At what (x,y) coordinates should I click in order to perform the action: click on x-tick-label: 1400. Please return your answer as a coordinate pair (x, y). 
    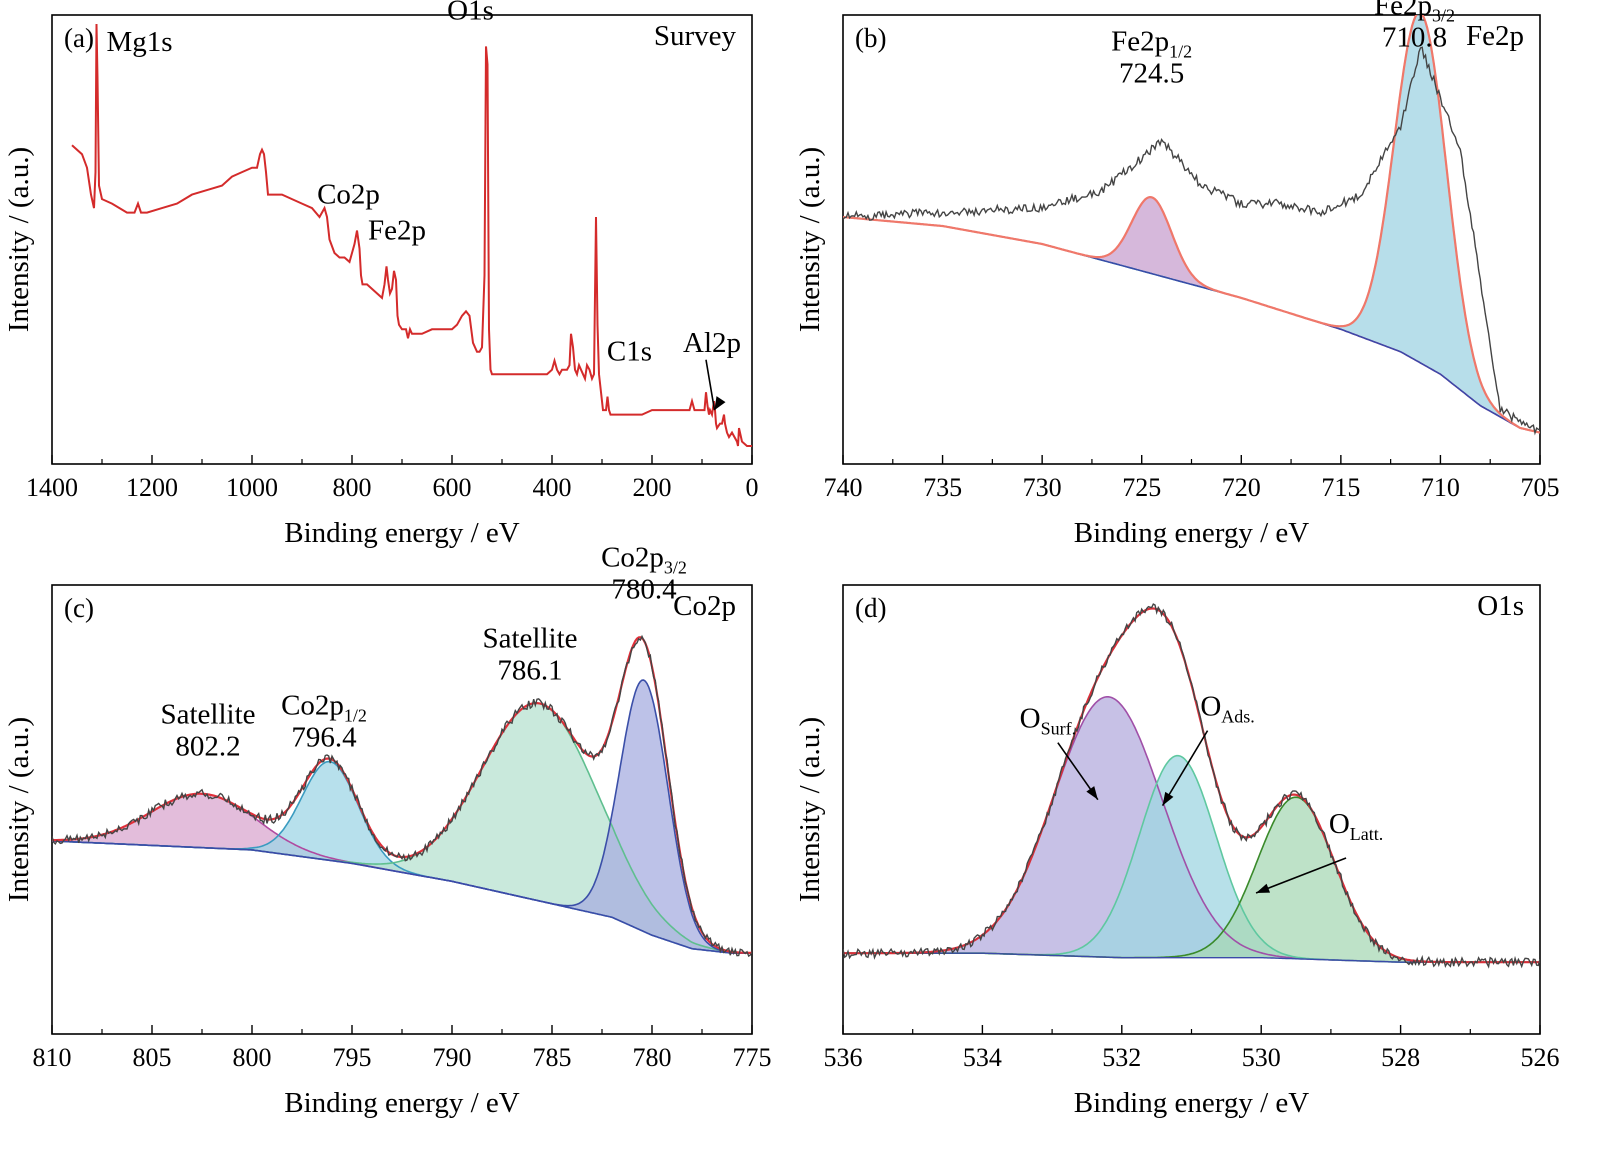
    Looking at the image, I should click on (52, 487).